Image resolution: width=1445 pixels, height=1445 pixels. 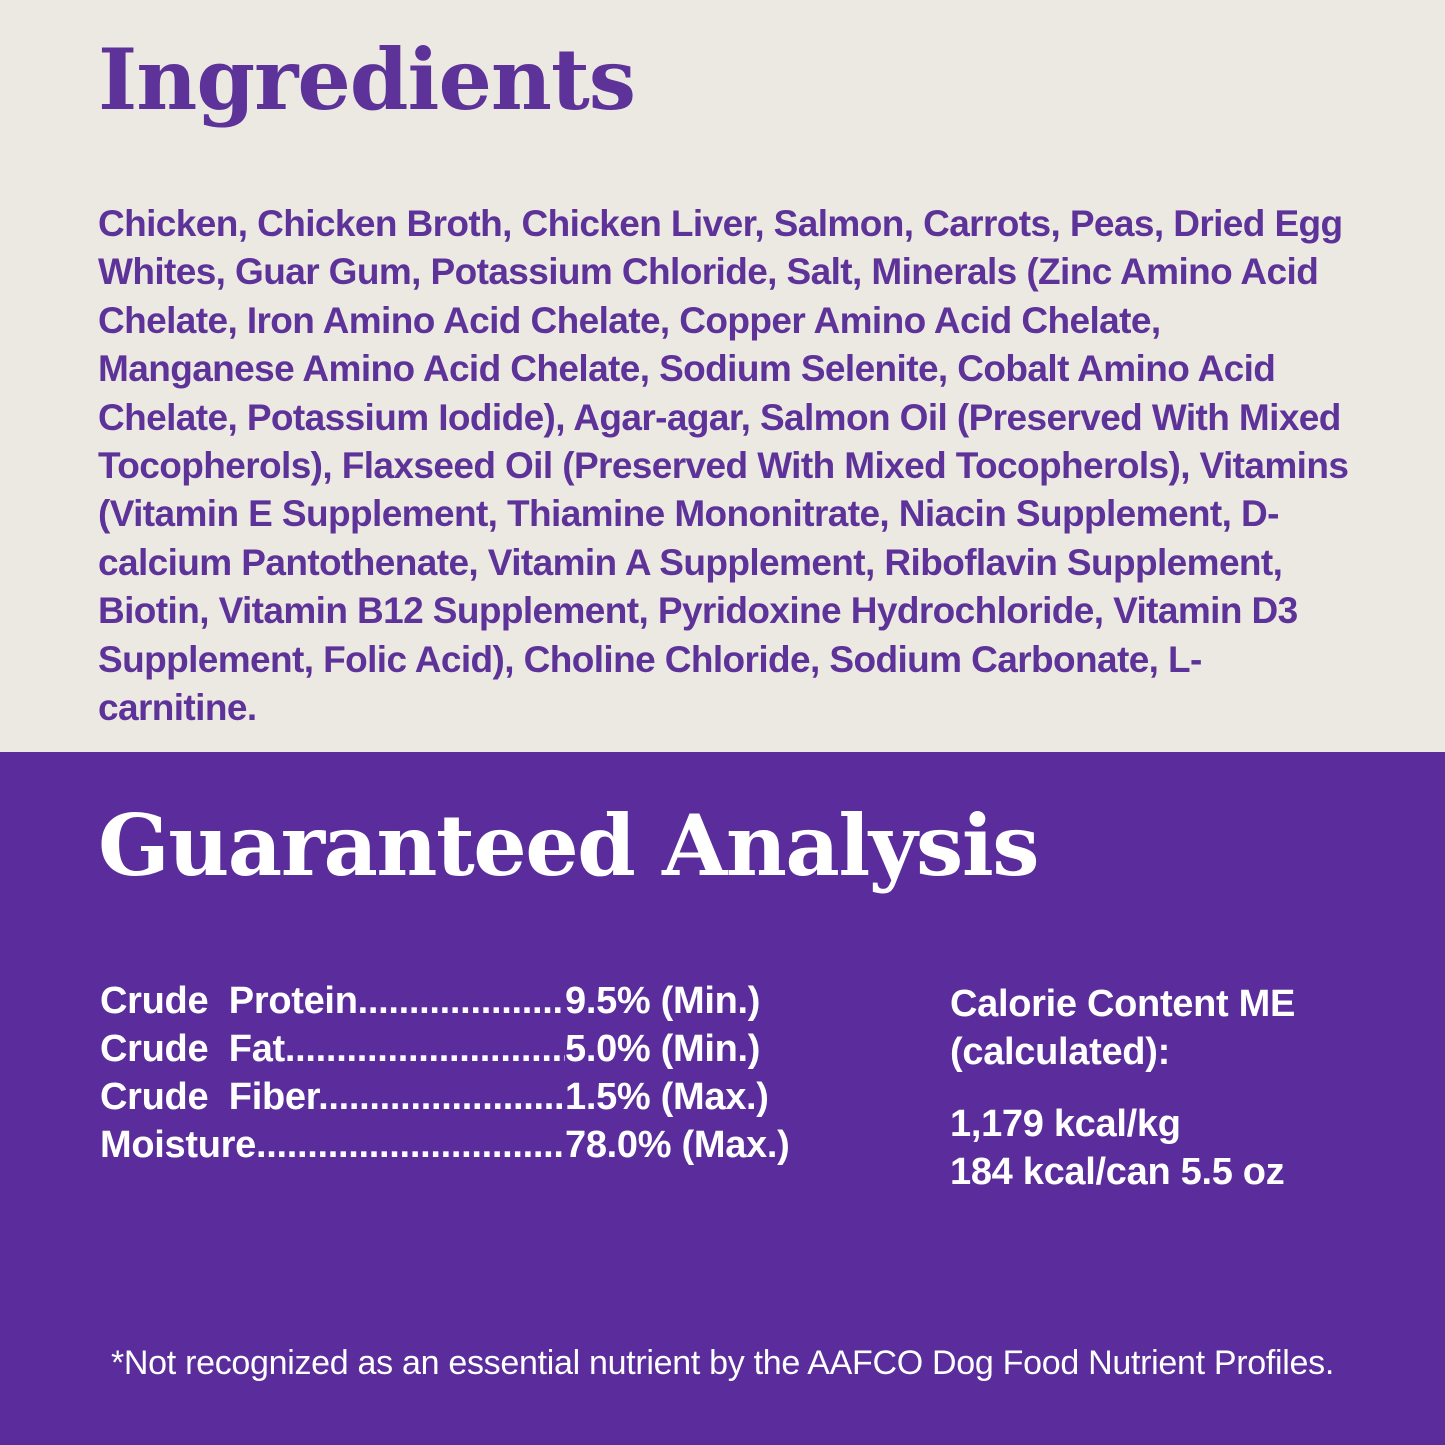 I want to click on calorie-heading-line2: (calculated):, so click(x=1060, y=1052).